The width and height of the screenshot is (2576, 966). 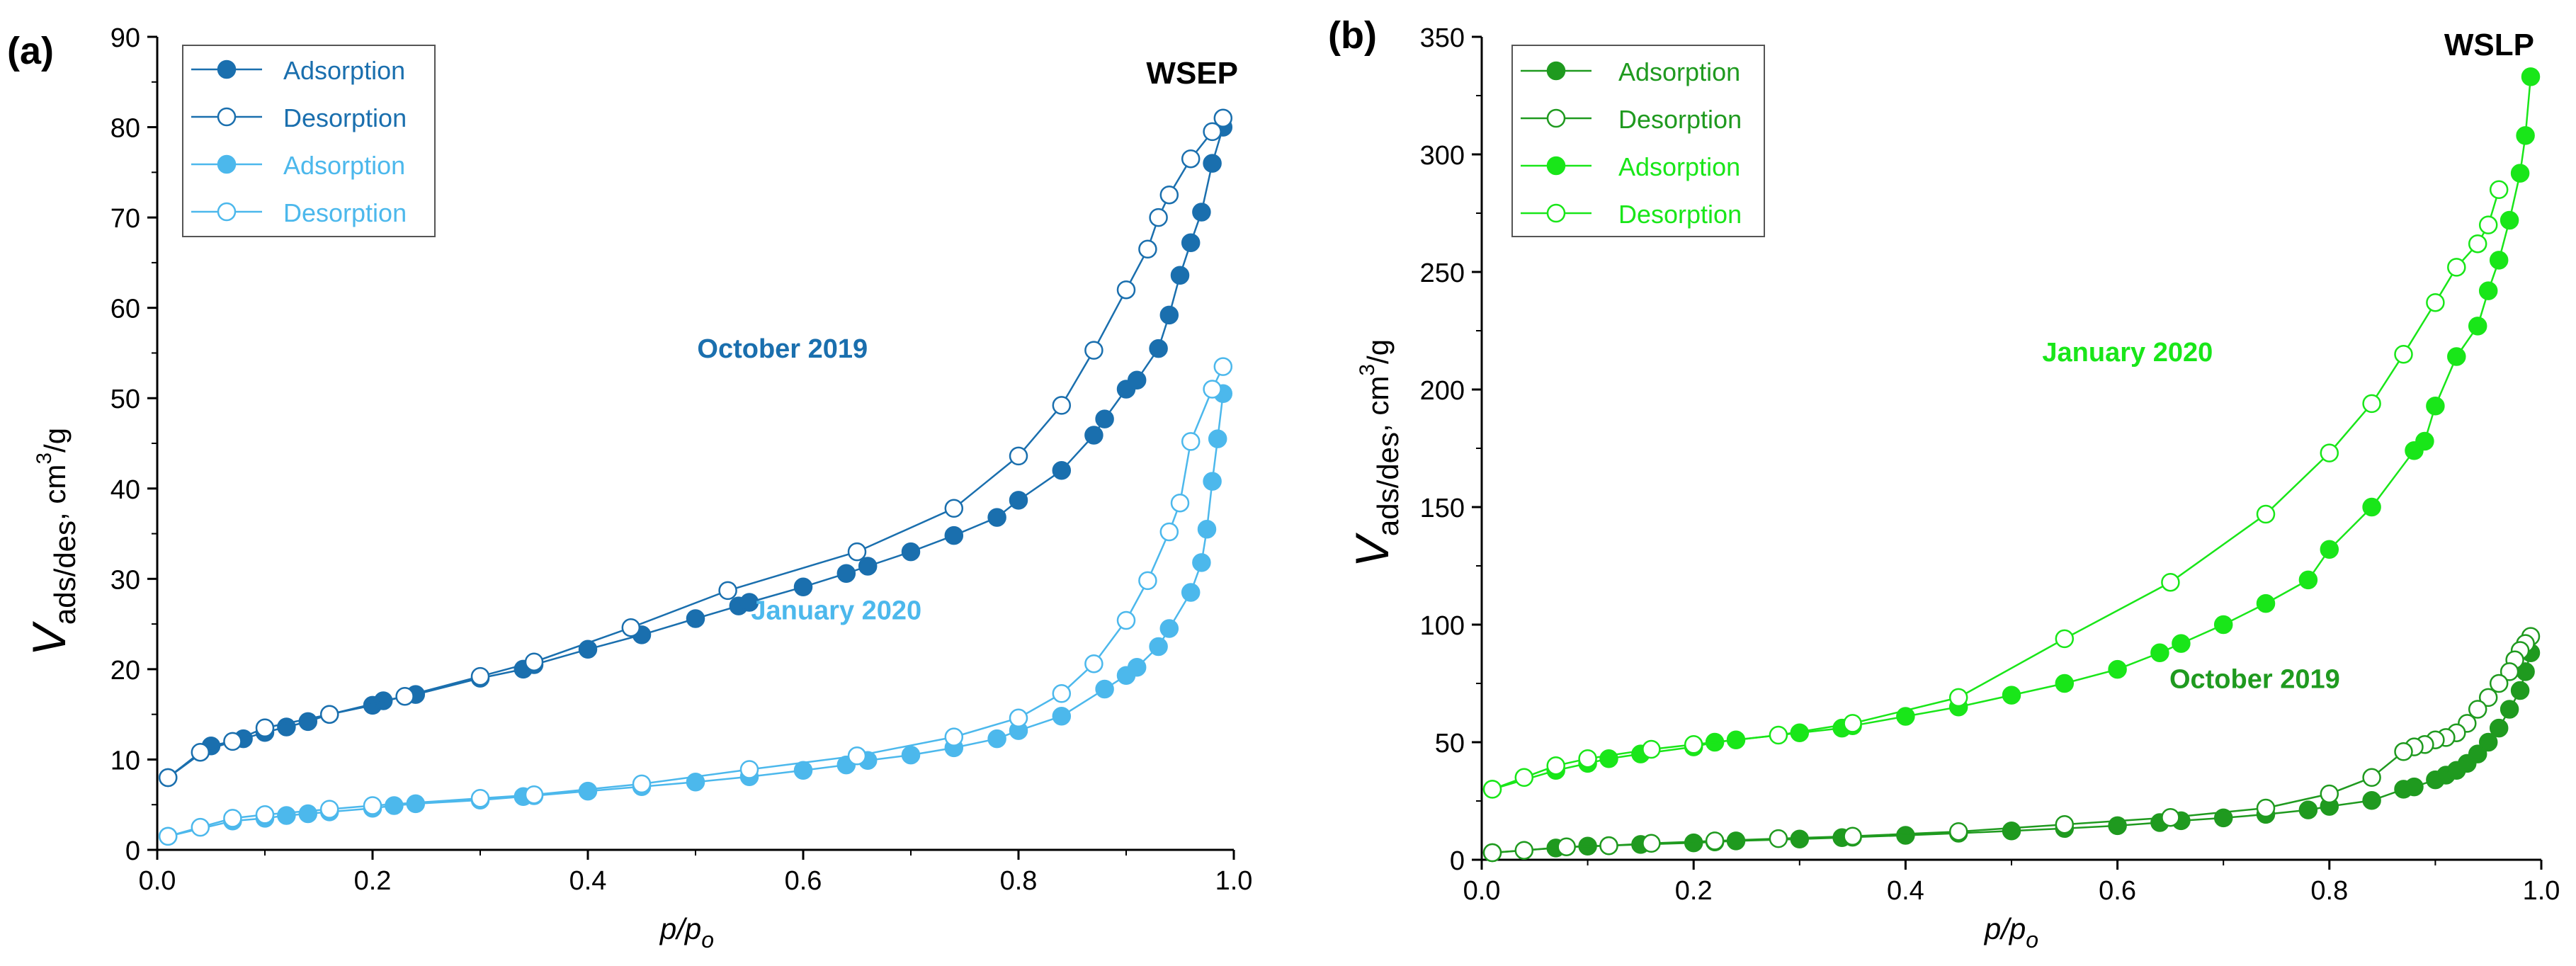 What do you see at coordinates (1442, 273) in the screenshot?
I see `y-tick-label: 250` at bounding box center [1442, 273].